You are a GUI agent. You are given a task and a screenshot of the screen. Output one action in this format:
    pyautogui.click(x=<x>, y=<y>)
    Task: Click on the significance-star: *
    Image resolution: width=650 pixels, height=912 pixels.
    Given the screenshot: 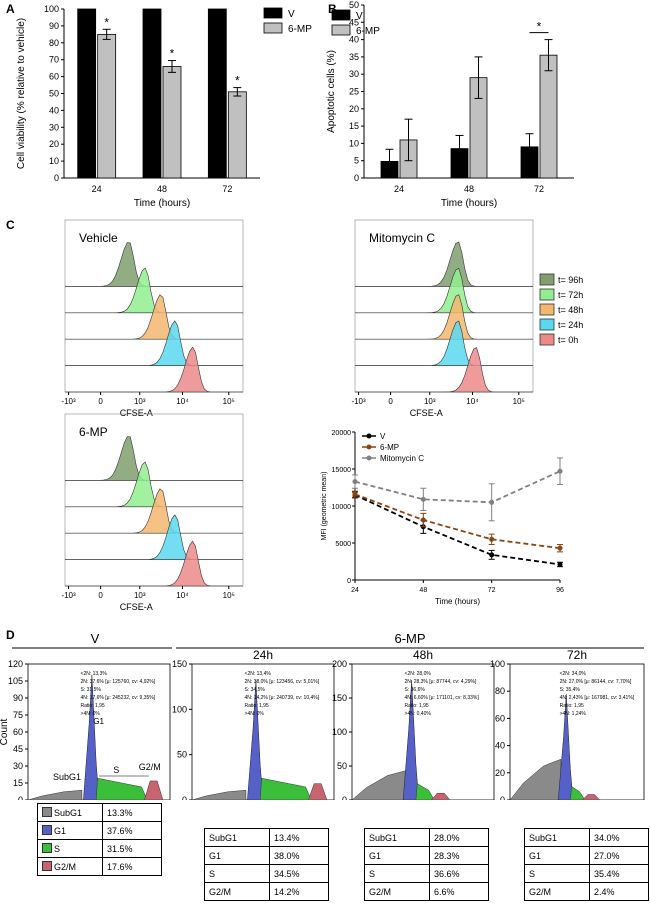 What is the action you would take?
    pyautogui.click(x=237, y=81)
    